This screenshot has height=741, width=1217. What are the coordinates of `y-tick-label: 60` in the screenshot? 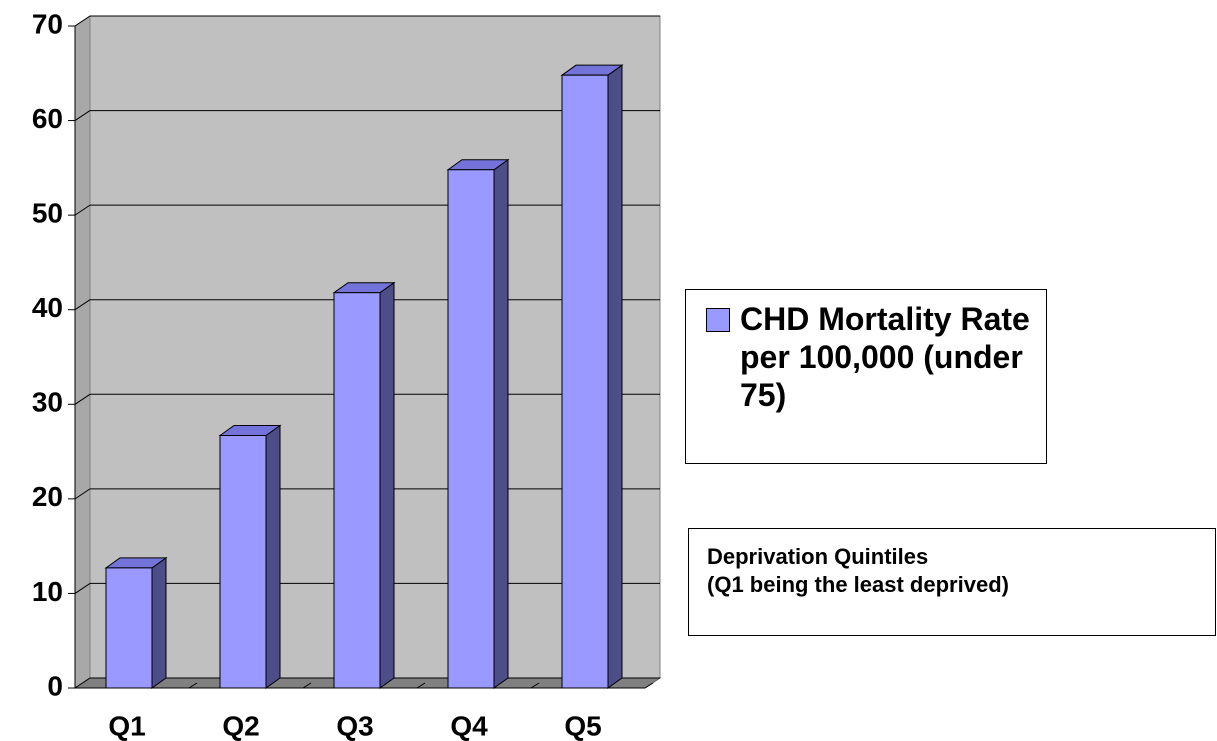 It's located at (47, 118).